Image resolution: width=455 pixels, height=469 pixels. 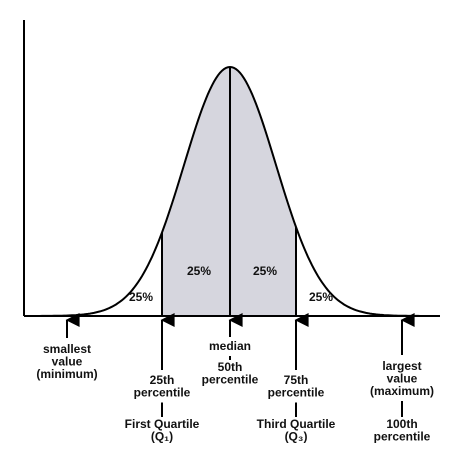 What do you see at coordinates (296, 437) in the screenshot?
I see `marker-sublabel: (Q₃)` at bounding box center [296, 437].